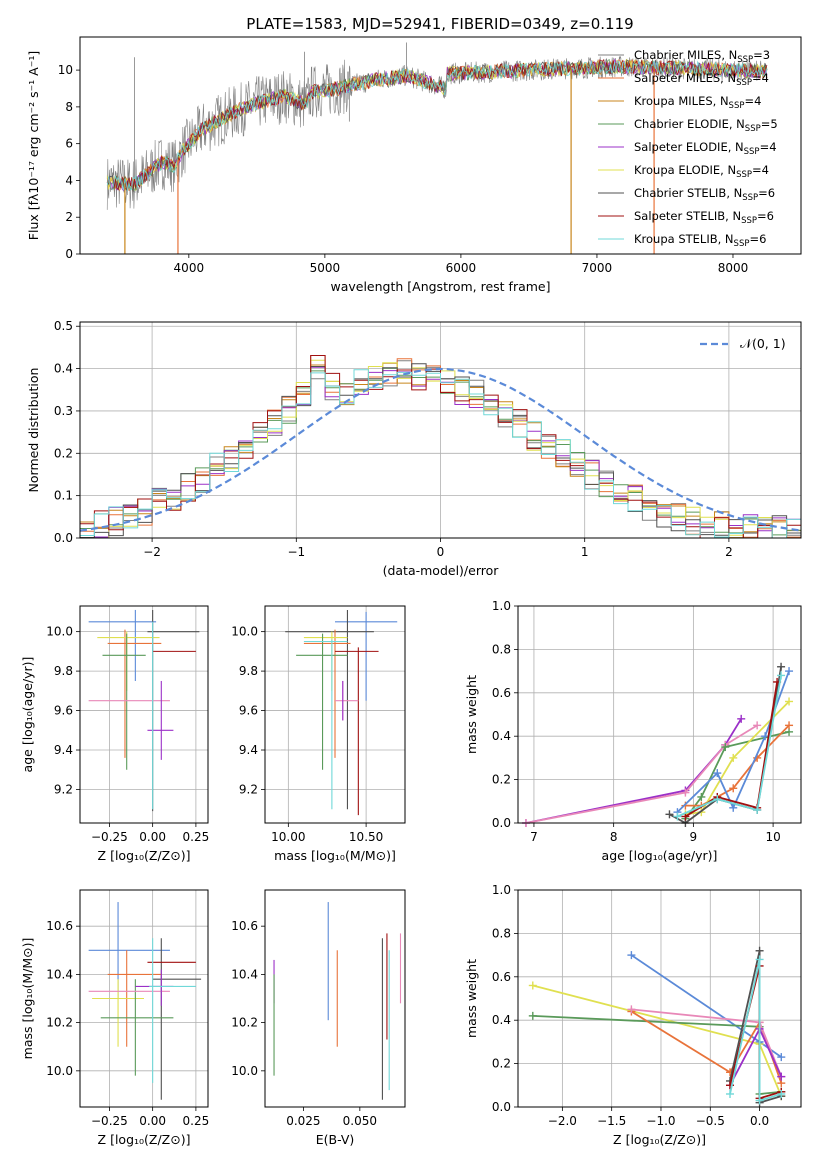 The image size is (819, 1170). Describe the element at coordinates (303, 1121) in the screenshot. I see `x-tick-label: 0.025` at that location.